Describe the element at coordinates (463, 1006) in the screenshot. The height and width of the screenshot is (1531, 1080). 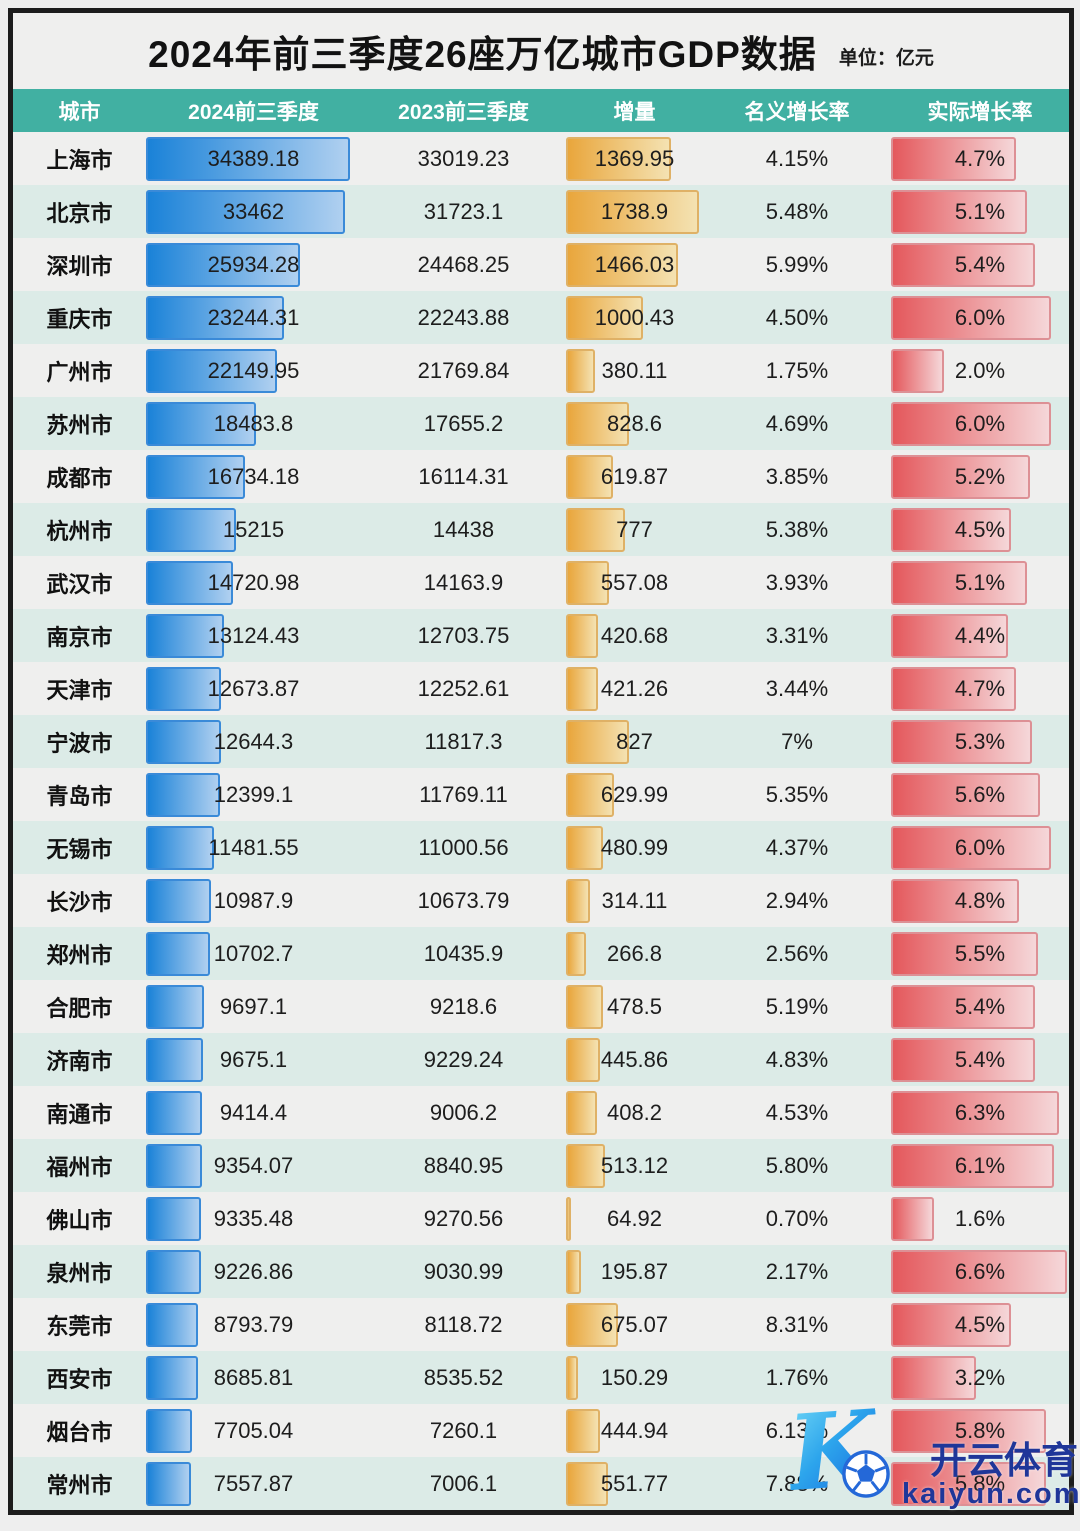
I see `gdp-2023-cell: 9218.6` at that location.